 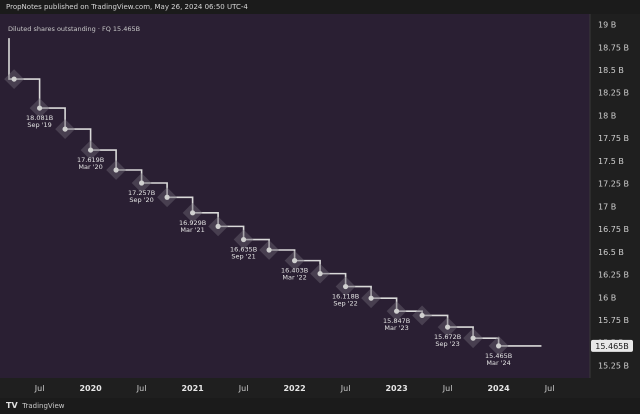 I want to click on data-date-label: Sep '23, so click(x=447, y=344).